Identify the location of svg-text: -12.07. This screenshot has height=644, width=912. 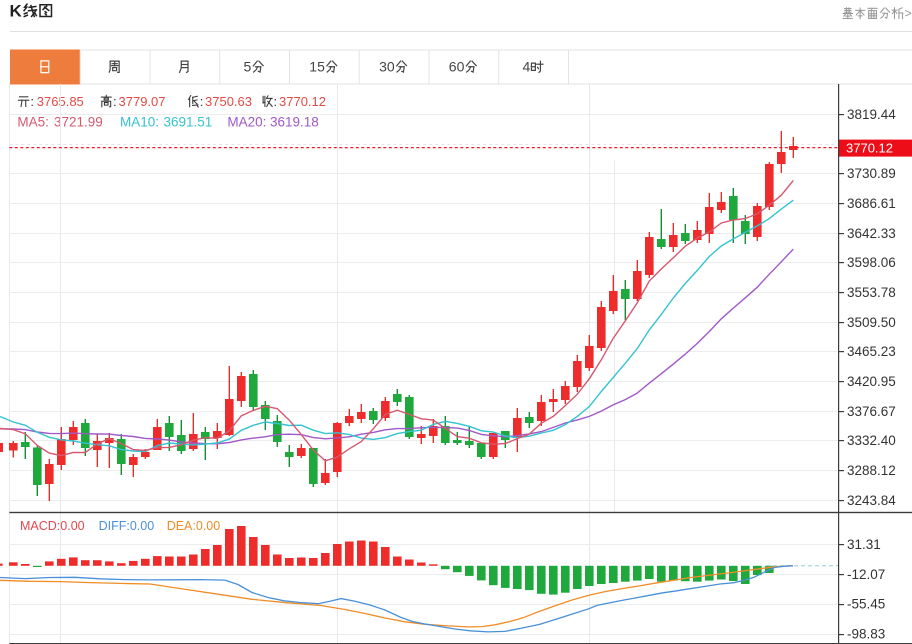
(866, 574).